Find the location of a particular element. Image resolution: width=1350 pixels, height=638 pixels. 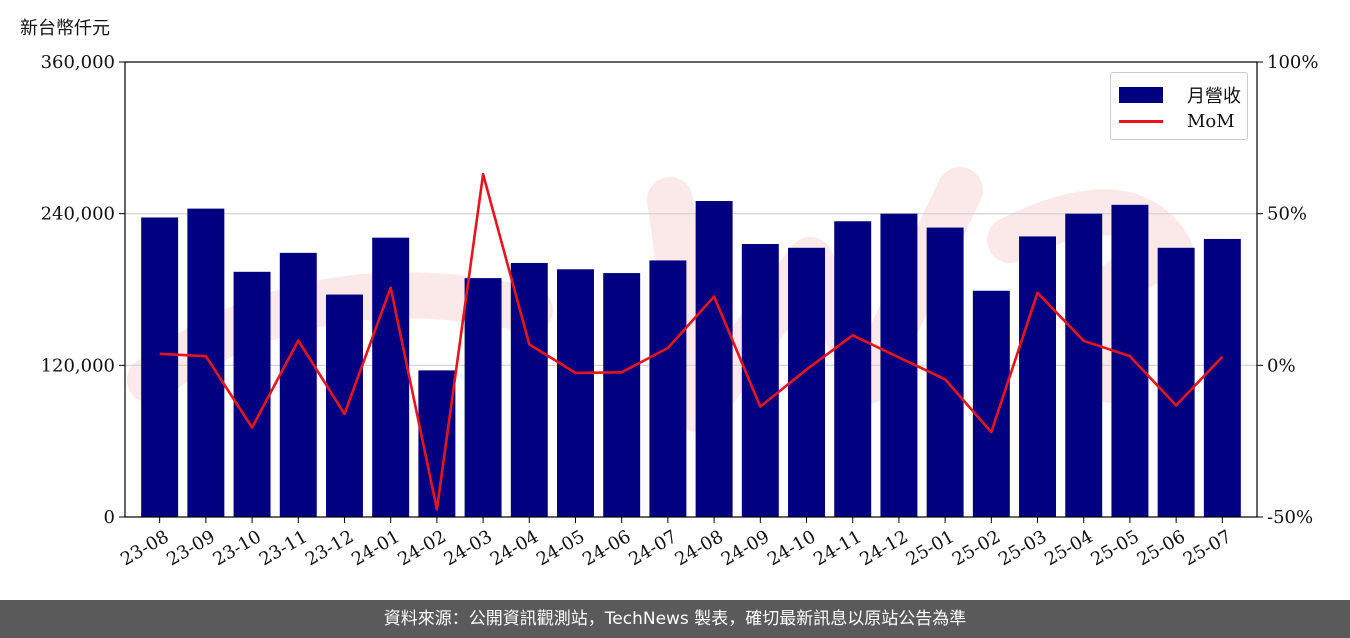

left-tick-label: 360,000 is located at coordinates (78, 62).